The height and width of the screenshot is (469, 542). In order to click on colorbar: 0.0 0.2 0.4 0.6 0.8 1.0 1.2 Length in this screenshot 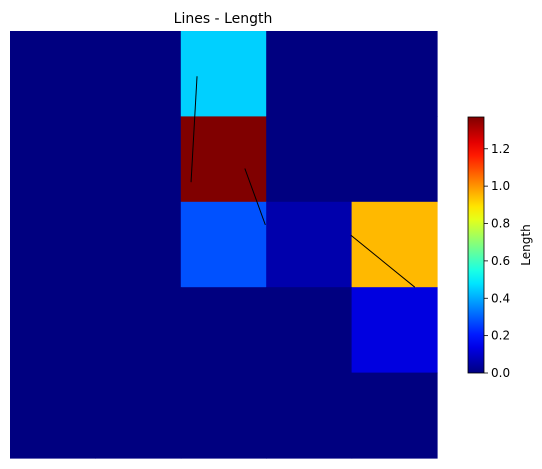, I will do `click(500, 248)`.